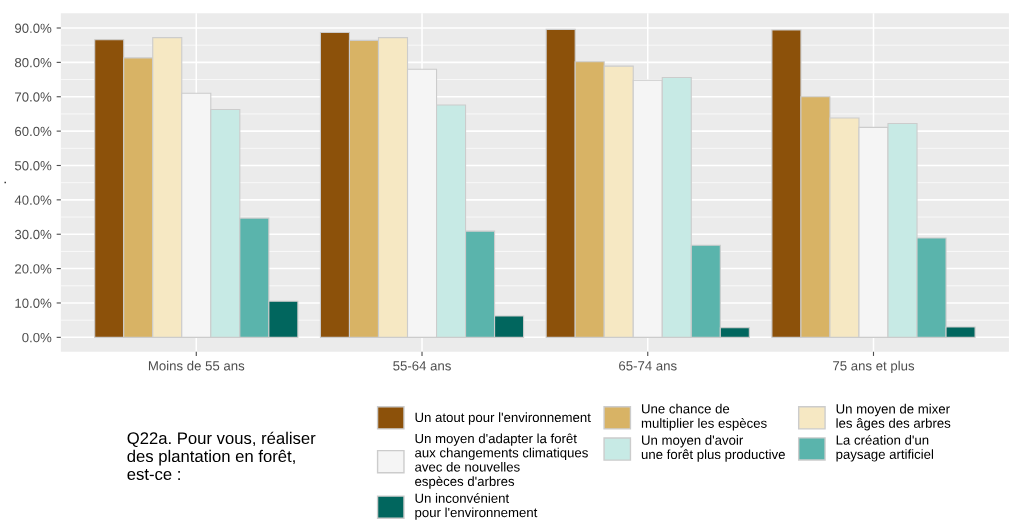 This screenshot has height=529, width=1014. I want to click on legend-title: Q22a. Pour vous, réaliser des plantation en forêt, est-ce :, so click(221, 456).